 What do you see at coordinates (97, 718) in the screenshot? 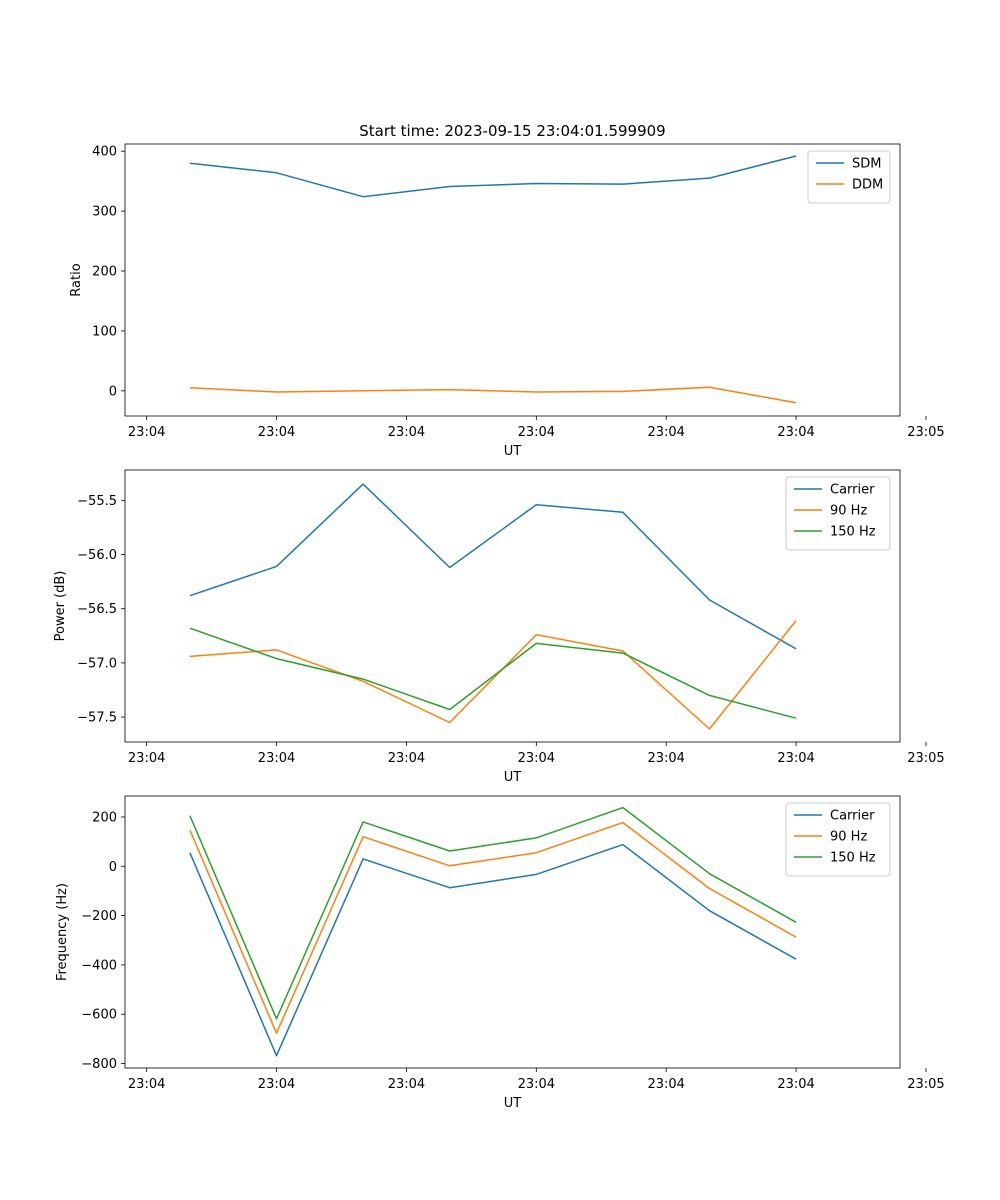
I see `y-tick-label: −57.5` at bounding box center [97, 718].